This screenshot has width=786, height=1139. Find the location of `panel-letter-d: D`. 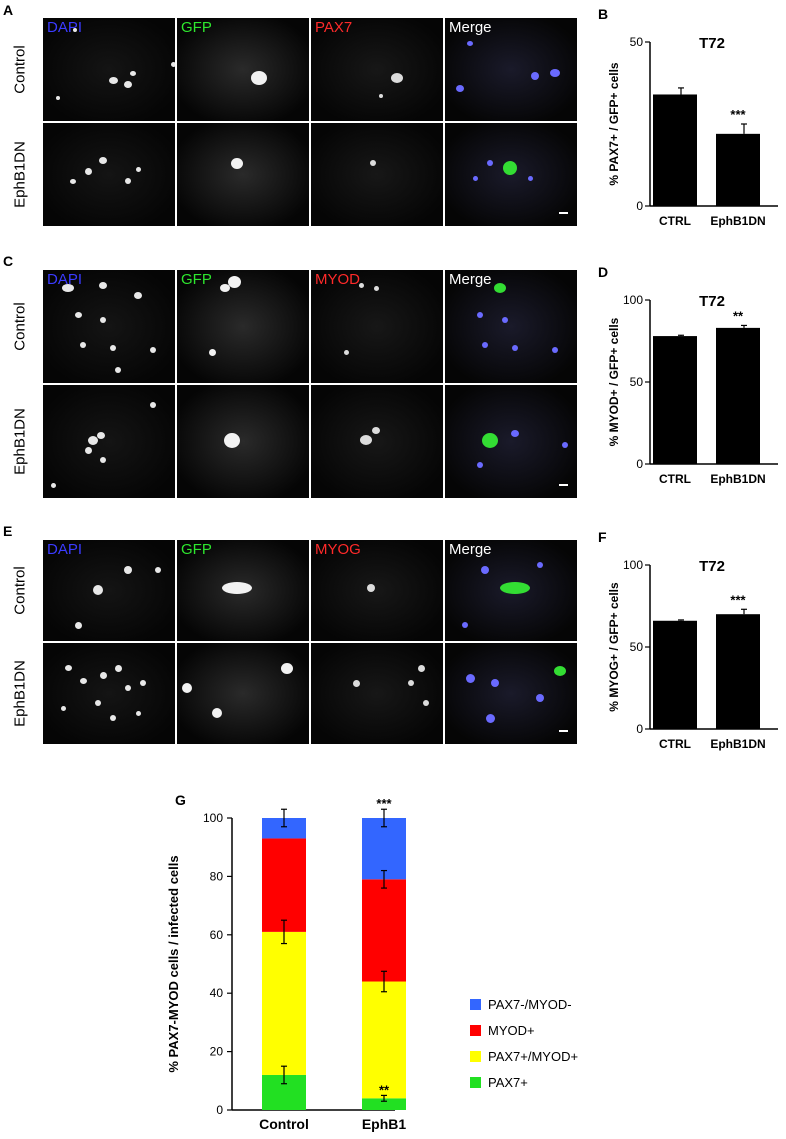

panel-letter-d: D is located at coordinates (603, 272).